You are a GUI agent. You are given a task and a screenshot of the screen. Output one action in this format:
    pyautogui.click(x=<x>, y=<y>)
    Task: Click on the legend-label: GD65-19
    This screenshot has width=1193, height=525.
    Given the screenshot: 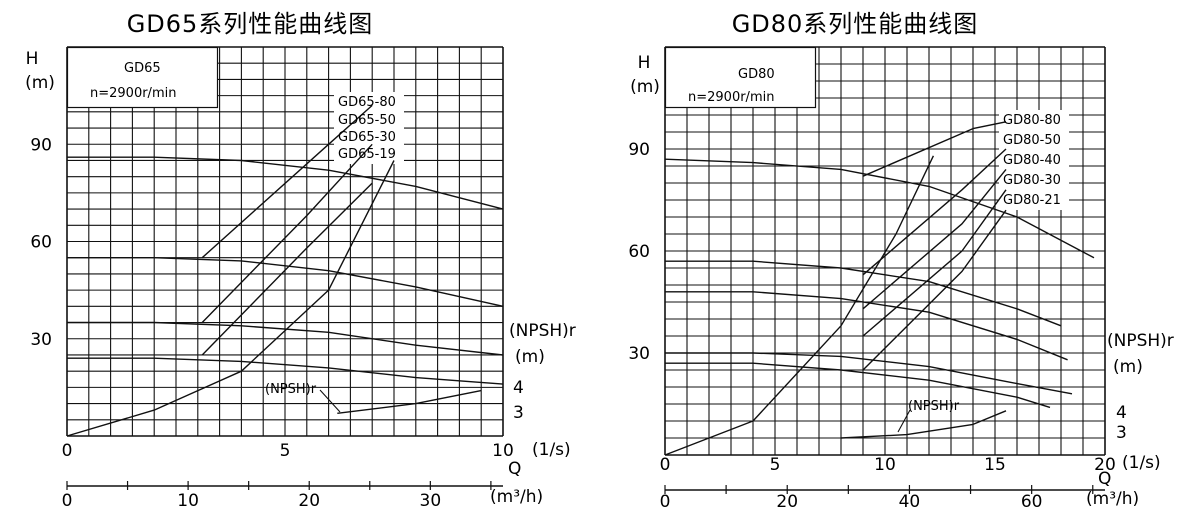 What is the action you would take?
    pyautogui.click(x=367, y=154)
    